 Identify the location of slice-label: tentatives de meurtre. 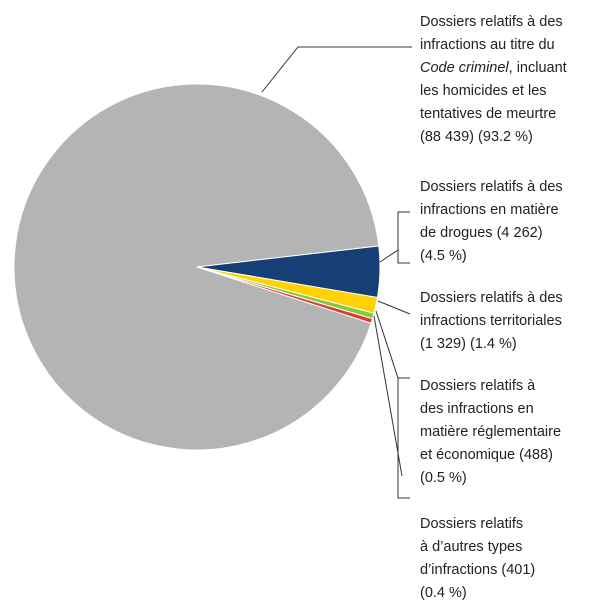
(488, 114).